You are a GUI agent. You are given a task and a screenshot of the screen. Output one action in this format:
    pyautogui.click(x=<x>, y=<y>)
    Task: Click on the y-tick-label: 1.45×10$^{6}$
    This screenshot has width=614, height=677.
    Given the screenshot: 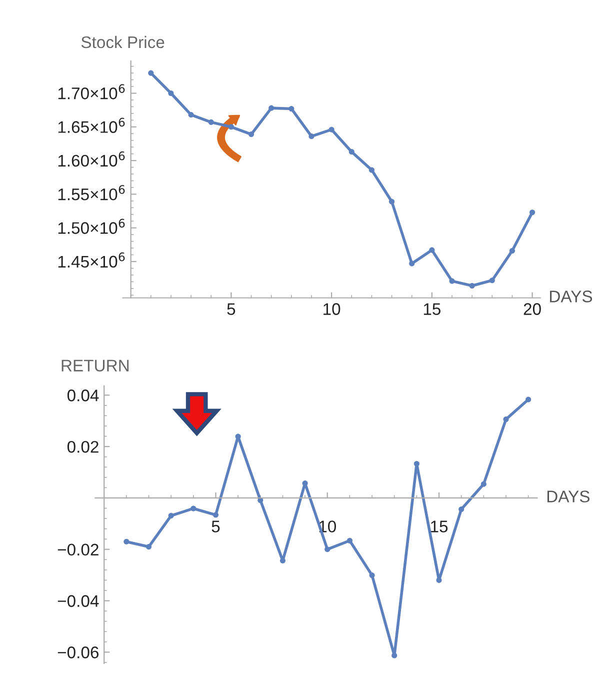 What is the action you would take?
    pyautogui.click(x=91, y=260)
    